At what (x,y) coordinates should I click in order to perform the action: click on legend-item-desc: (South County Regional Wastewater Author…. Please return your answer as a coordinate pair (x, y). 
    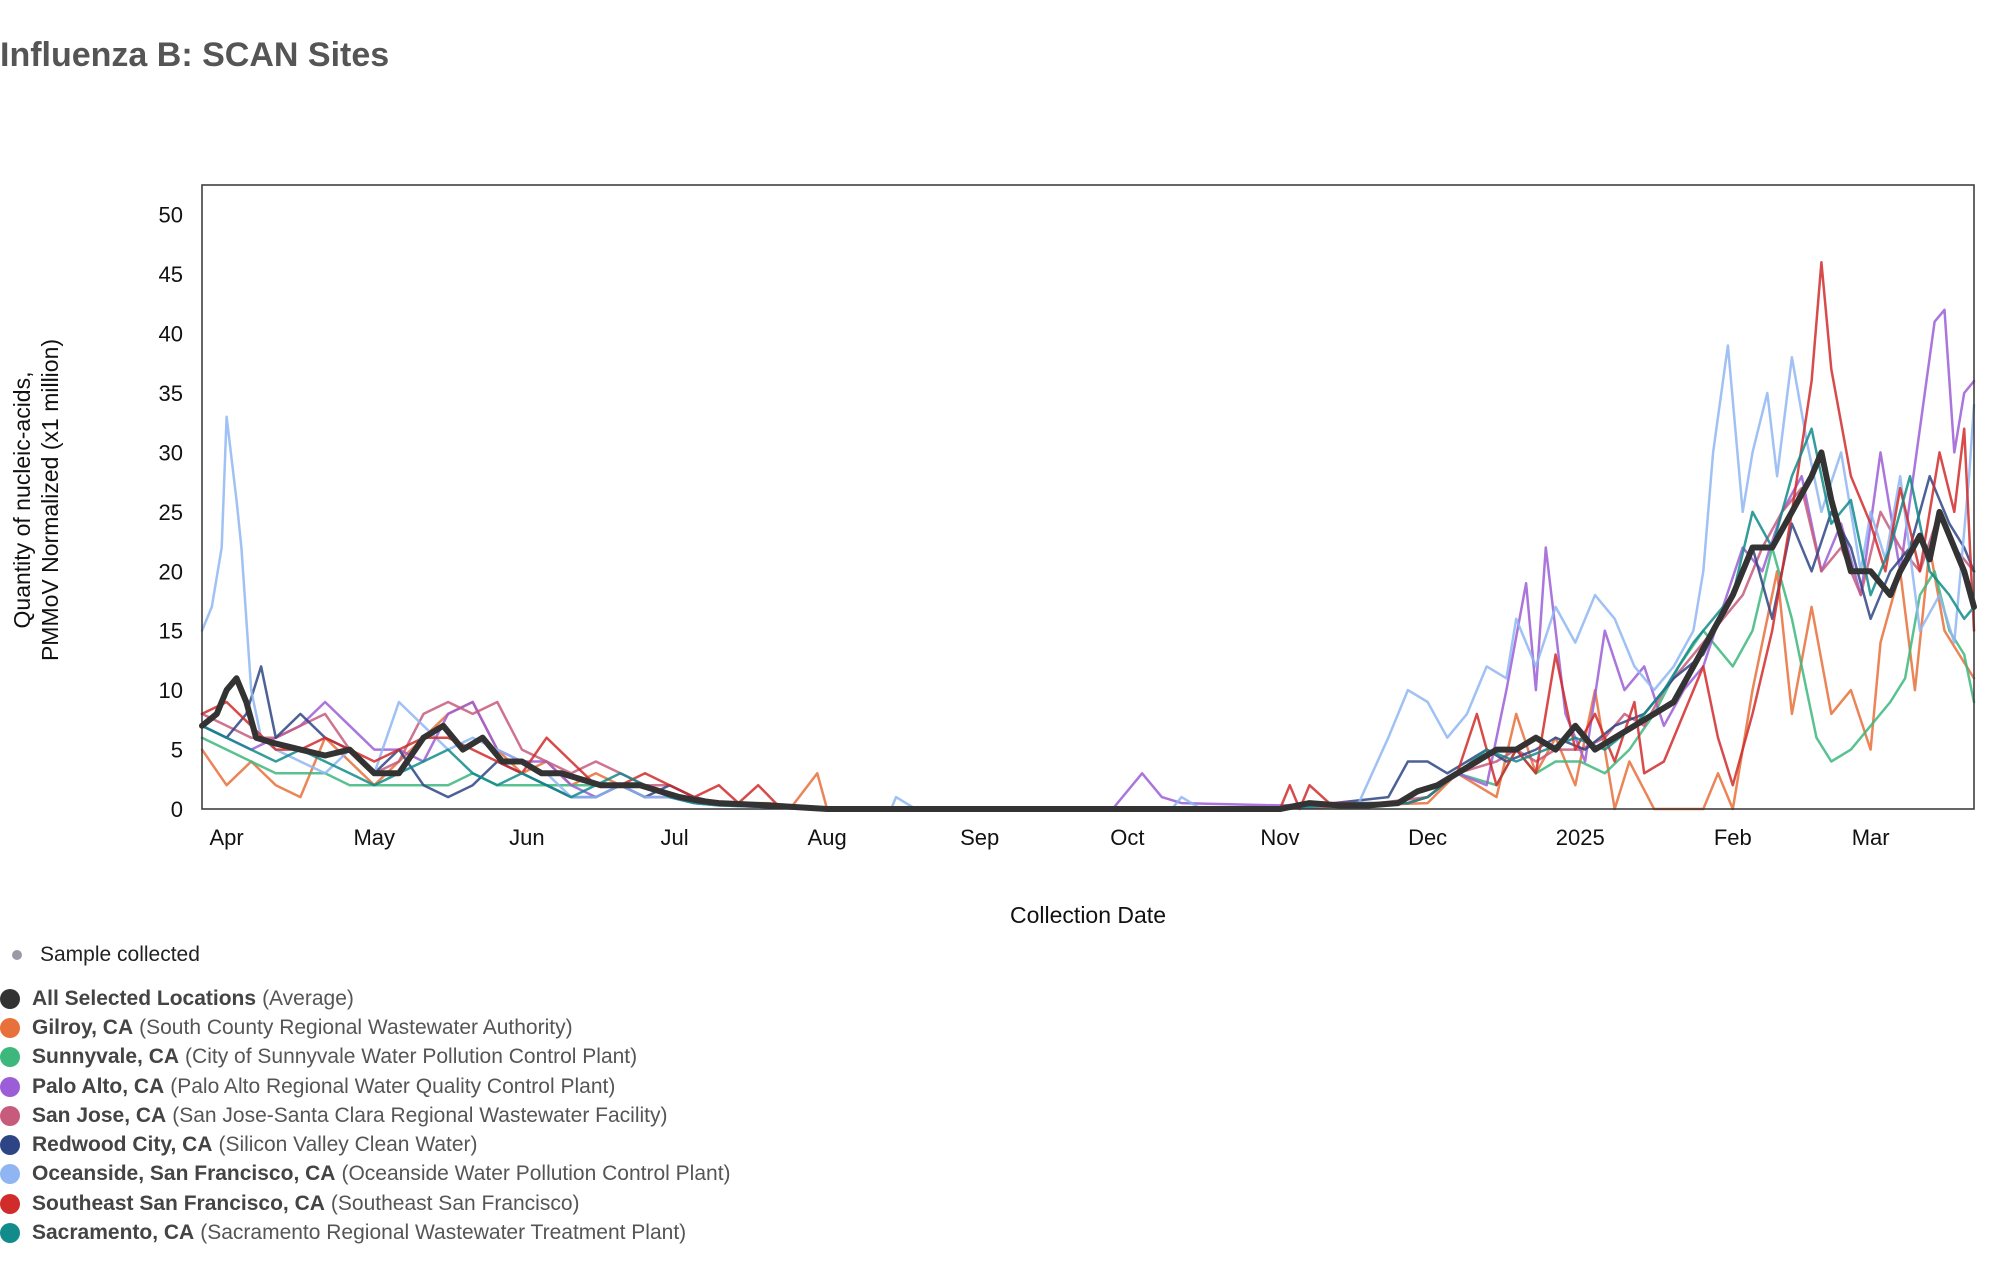
    Looking at the image, I should click on (356, 1027).